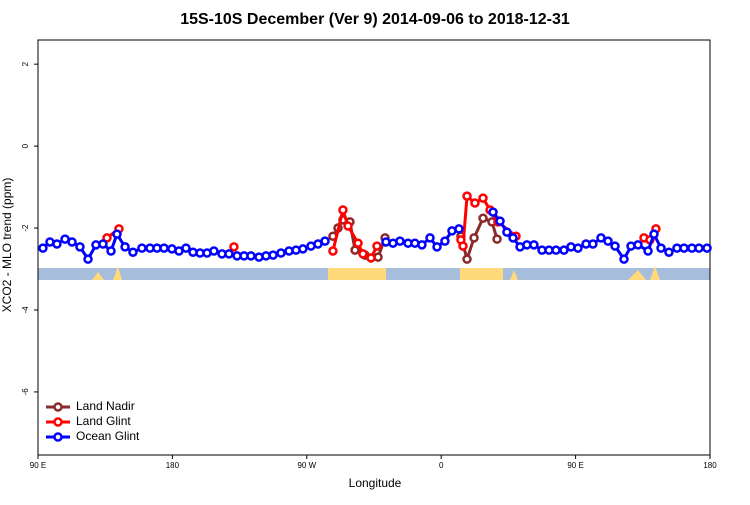 This screenshot has width=750, height=505. What do you see at coordinates (441, 465) in the screenshot?
I see `x-tick-label: 0` at bounding box center [441, 465].